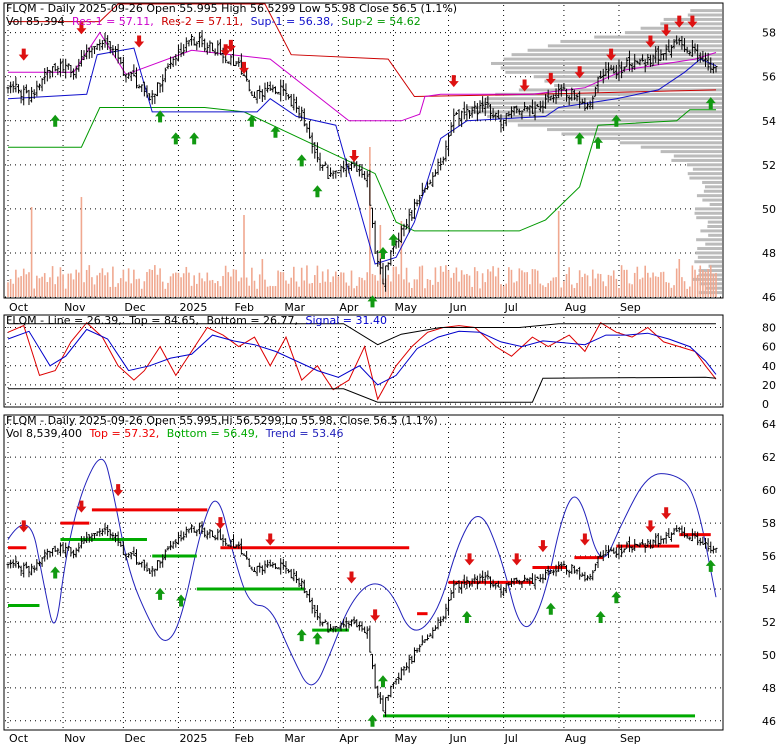 The height and width of the screenshot is (745, 780). Describe the element at coordinates (769, 253) in the screenshot. I see `price-y-tick: 48` at that location.